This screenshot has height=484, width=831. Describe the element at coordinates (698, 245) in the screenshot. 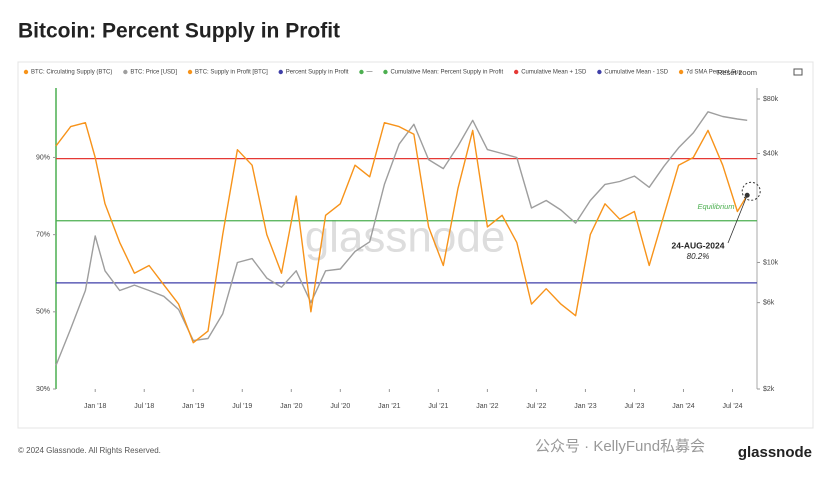

I see `annotation-date: 24-AUG-2024` at that location.